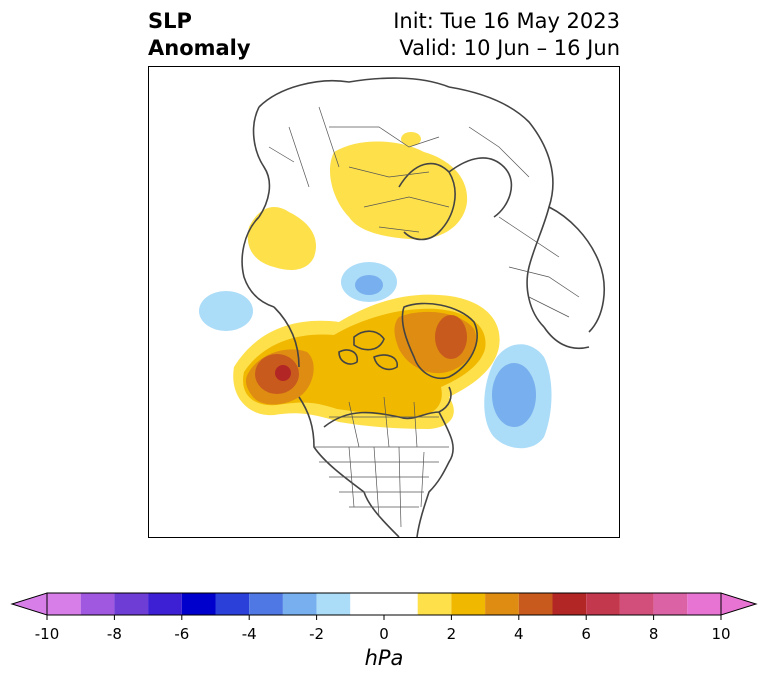  I want to click on valid-range: Valid: 10 Jun – 16 Jun, so click(509, 48).